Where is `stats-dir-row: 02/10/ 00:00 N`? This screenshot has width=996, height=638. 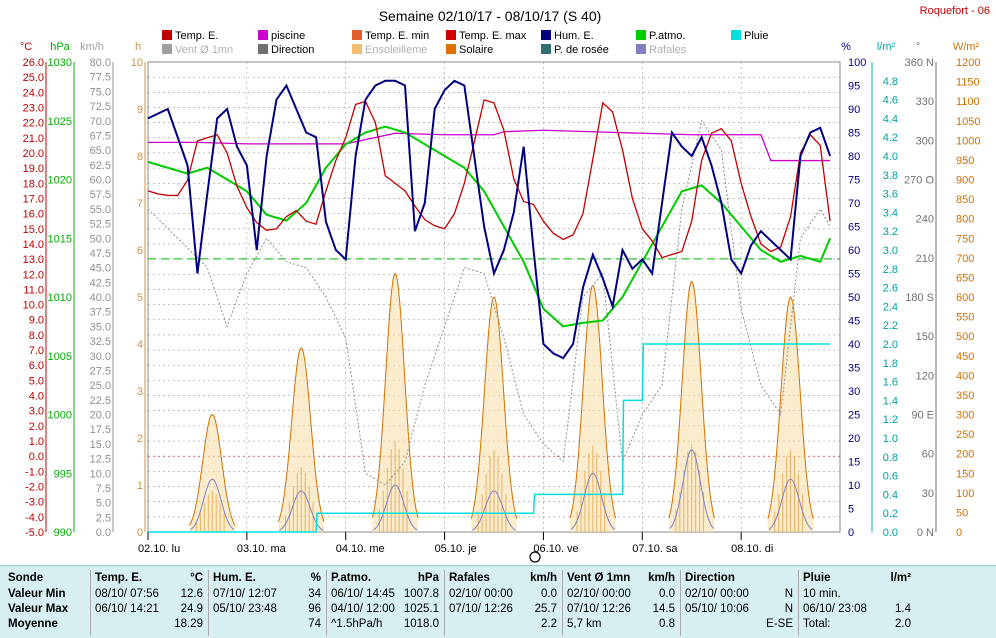 stats-dir-row: 02/10/ 00:00 N is located at coordinates (739, 595).